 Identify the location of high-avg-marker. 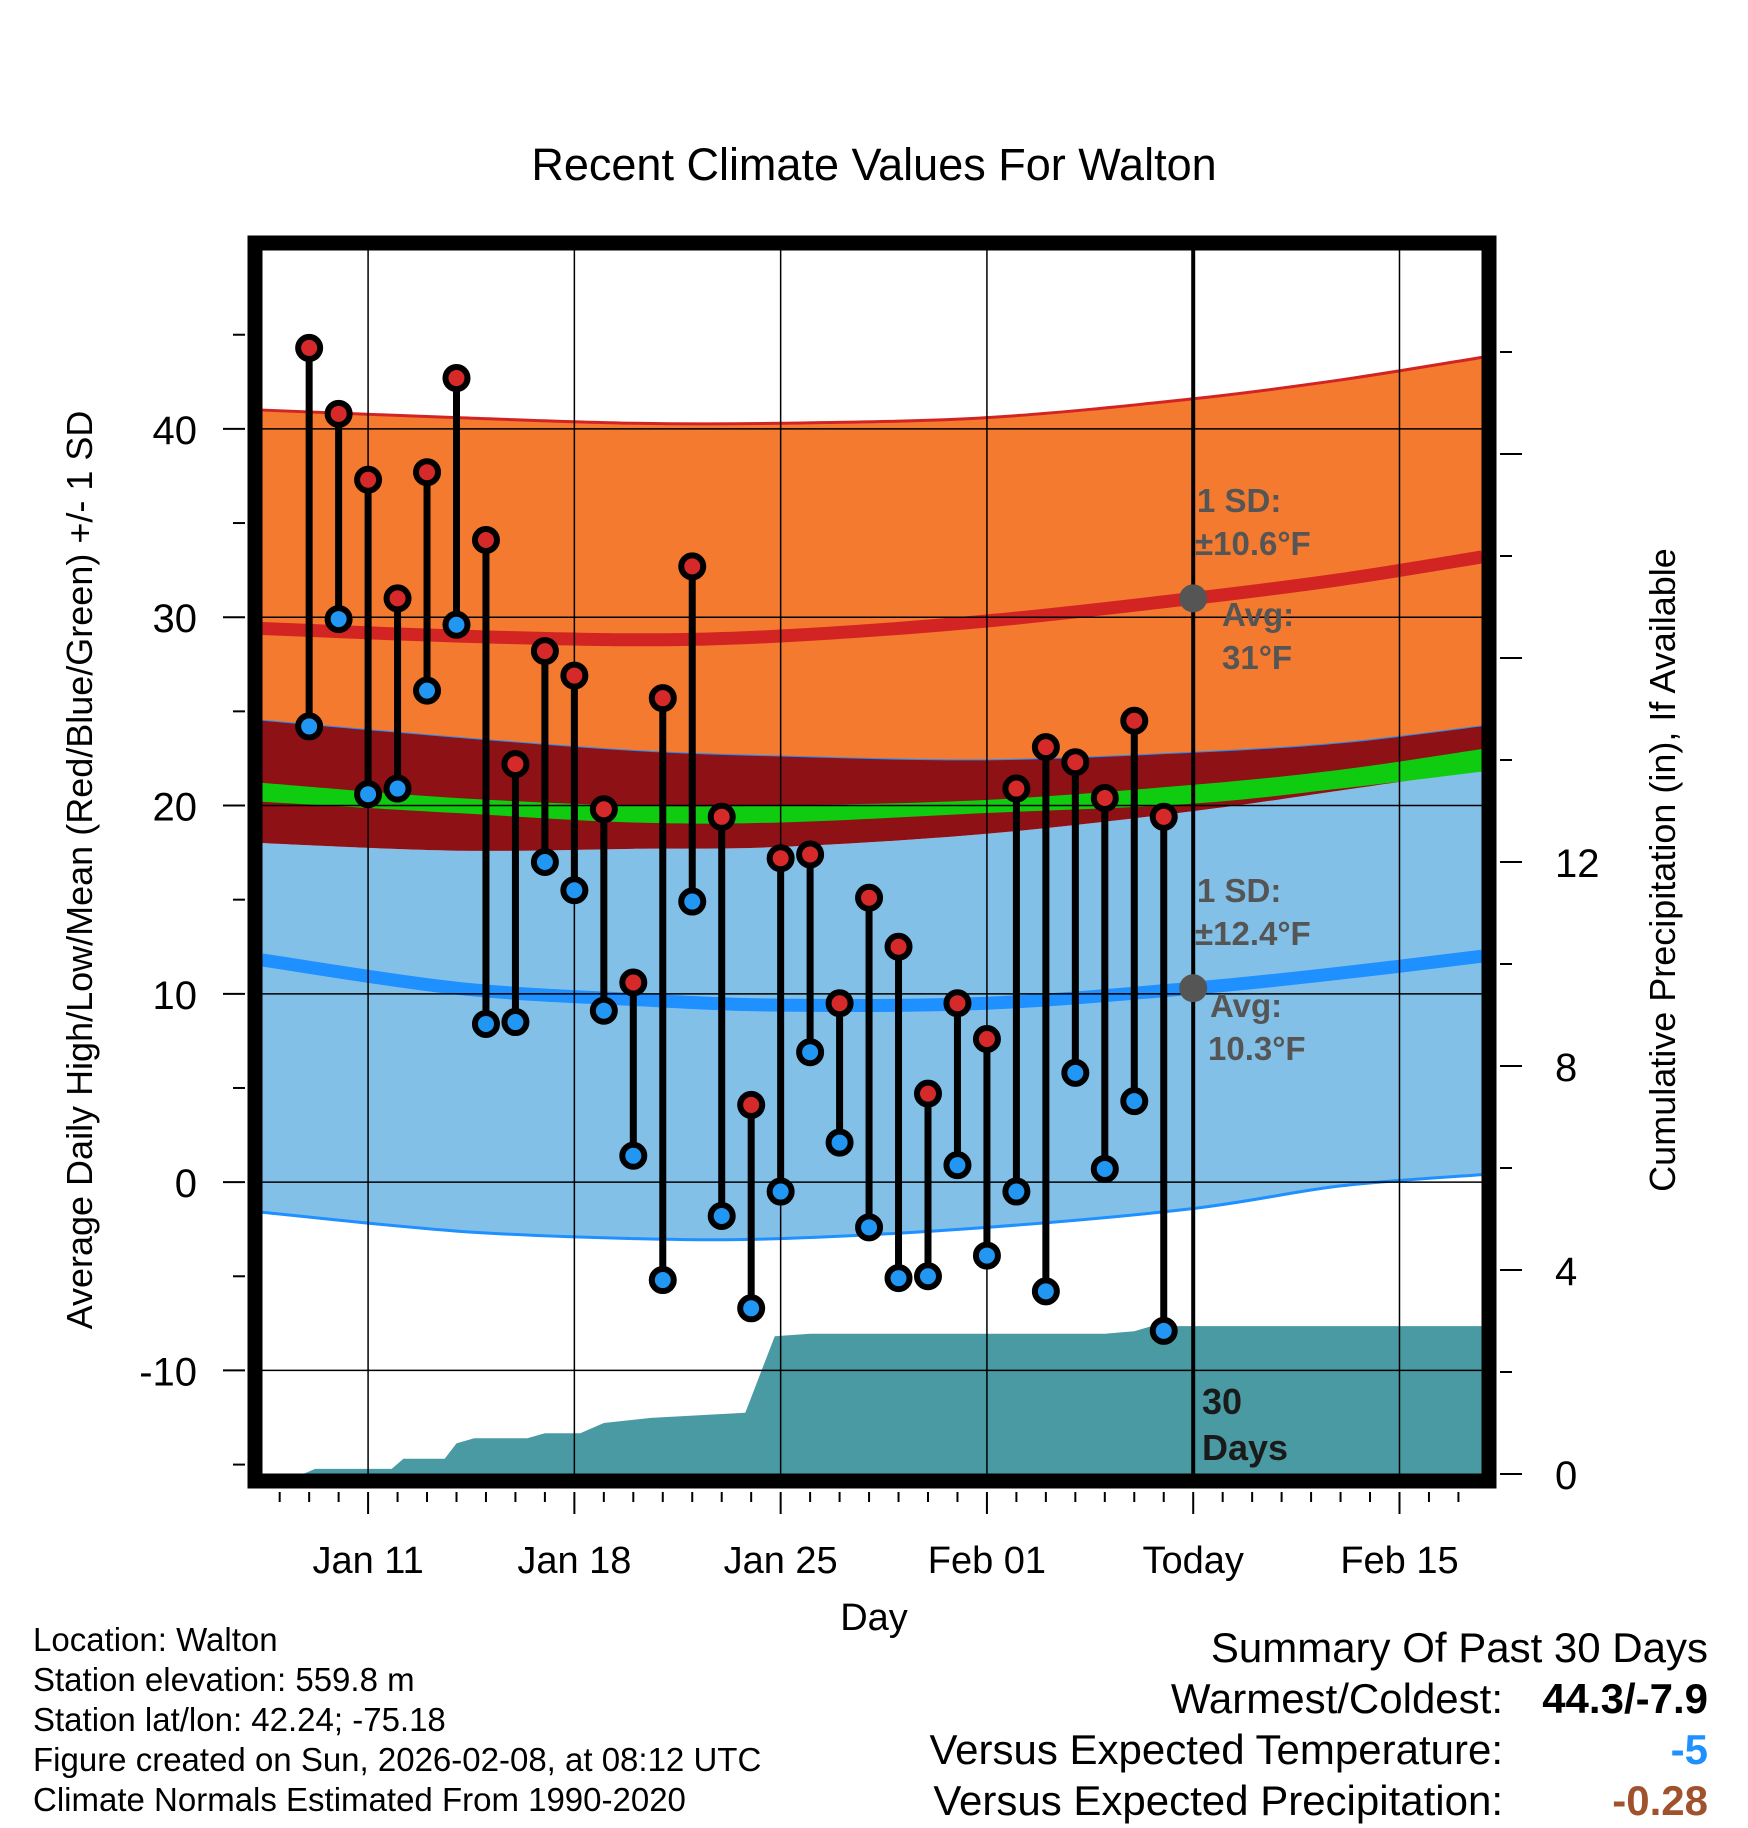
(1193, 598).